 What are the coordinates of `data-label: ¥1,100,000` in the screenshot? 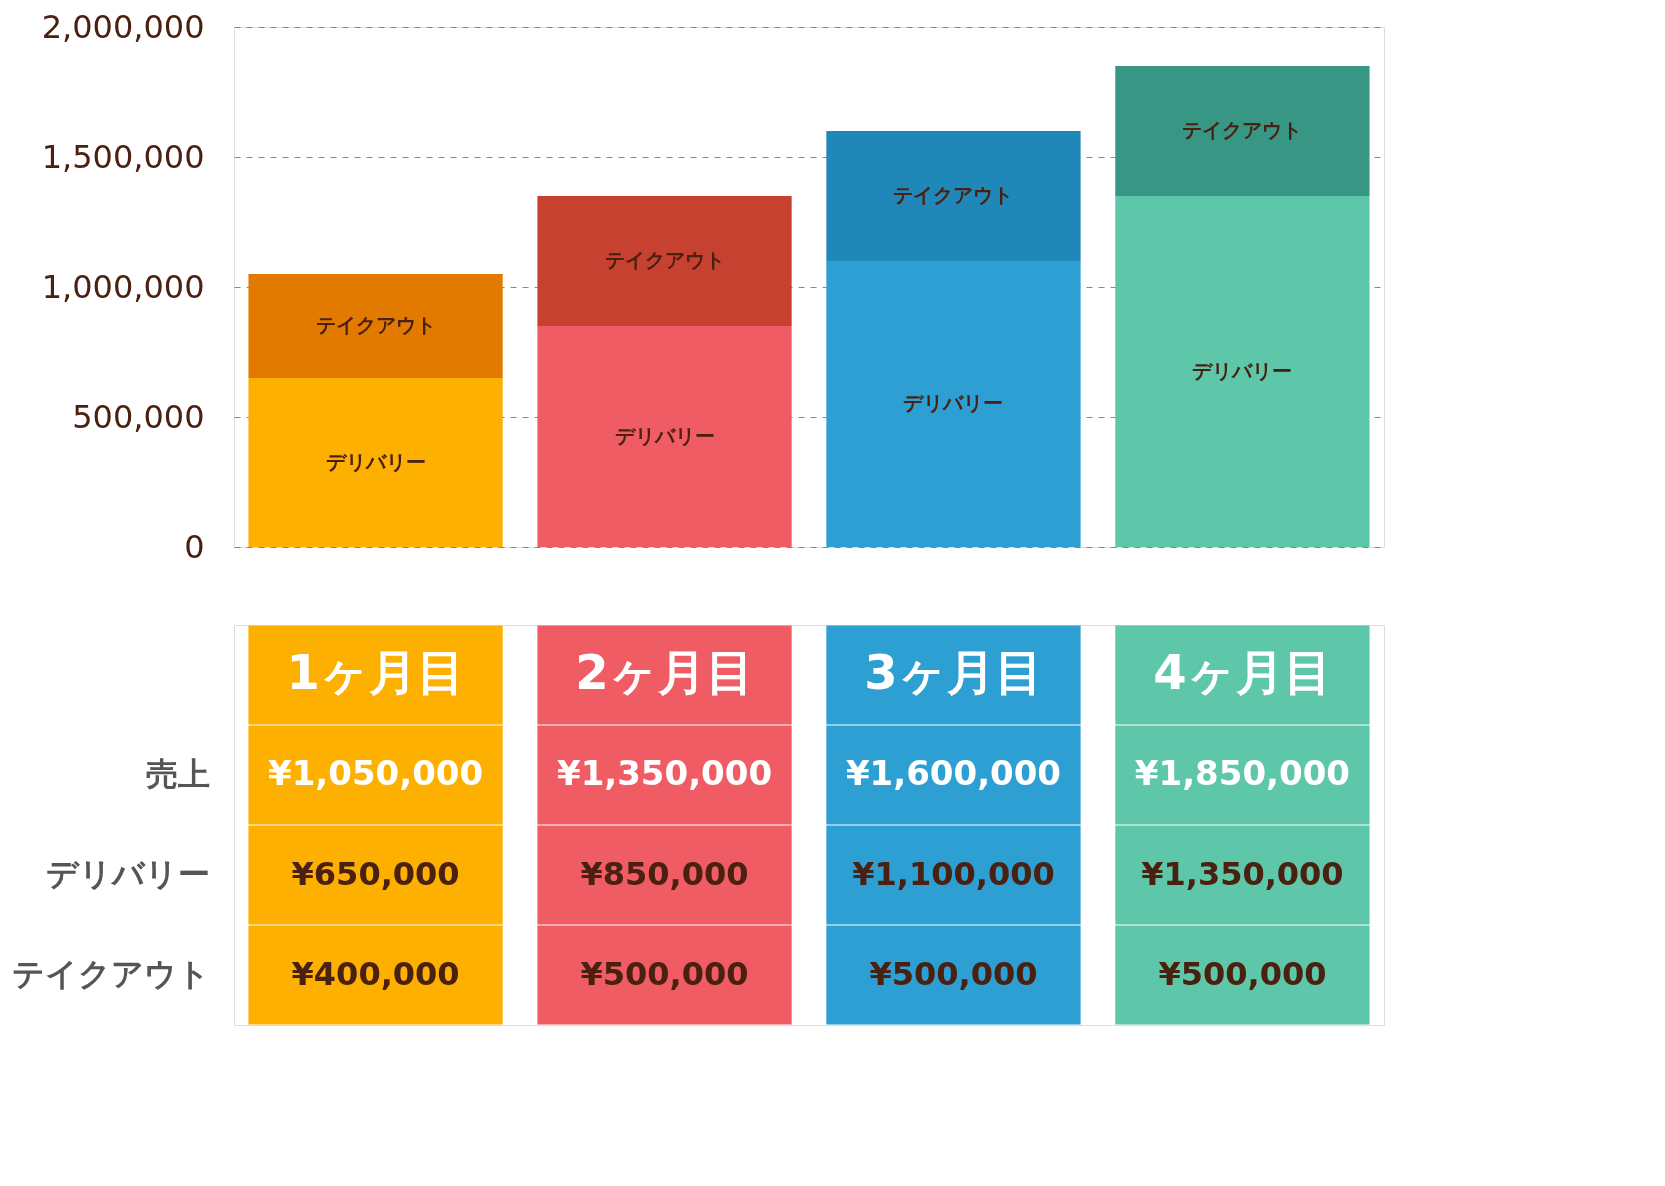 It's located at (953, 874).